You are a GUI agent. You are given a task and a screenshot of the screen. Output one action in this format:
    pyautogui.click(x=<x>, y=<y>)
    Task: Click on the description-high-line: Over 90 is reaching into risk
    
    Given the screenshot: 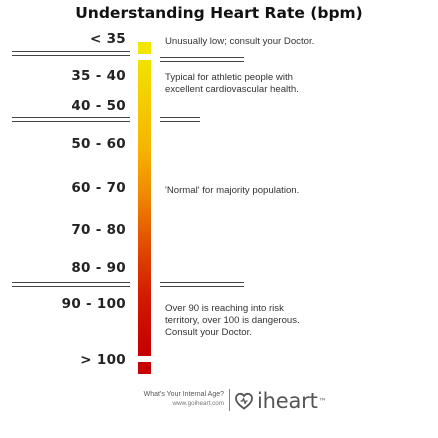 What is the action you would take?
    pyautogui.click(x=224, y=308)
    